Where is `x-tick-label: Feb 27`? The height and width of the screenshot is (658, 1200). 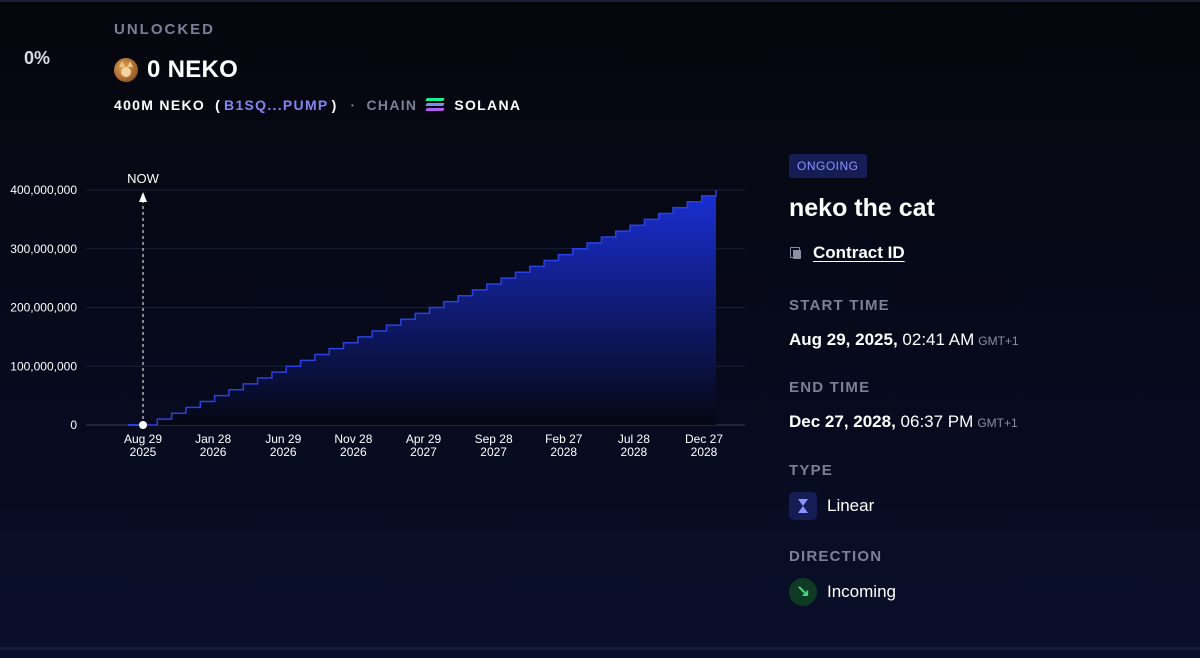 x-tick-label: Feb 27 is located at coordinates (564, 439).